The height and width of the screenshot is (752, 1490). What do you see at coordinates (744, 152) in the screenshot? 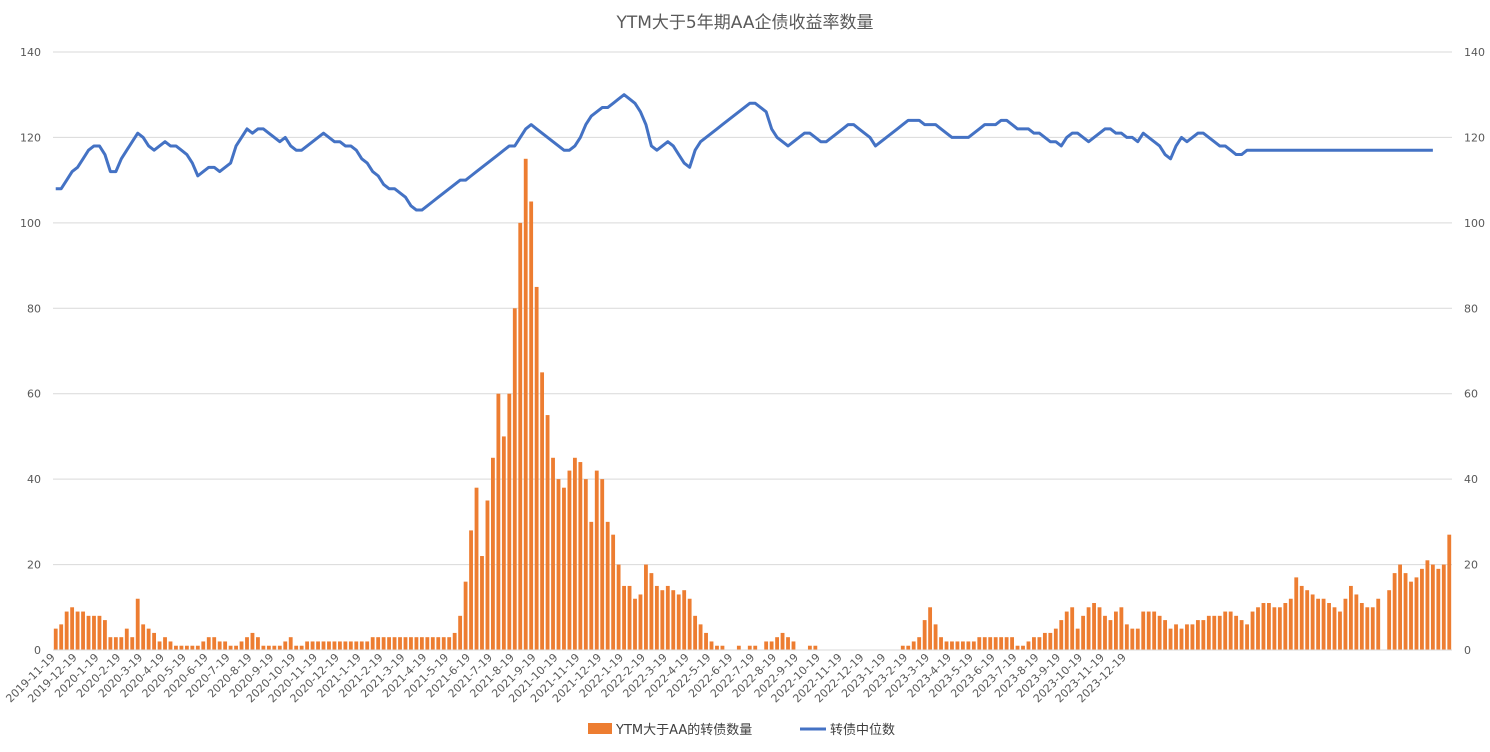
I see `line-series-median` at bounding box center [744, 152].